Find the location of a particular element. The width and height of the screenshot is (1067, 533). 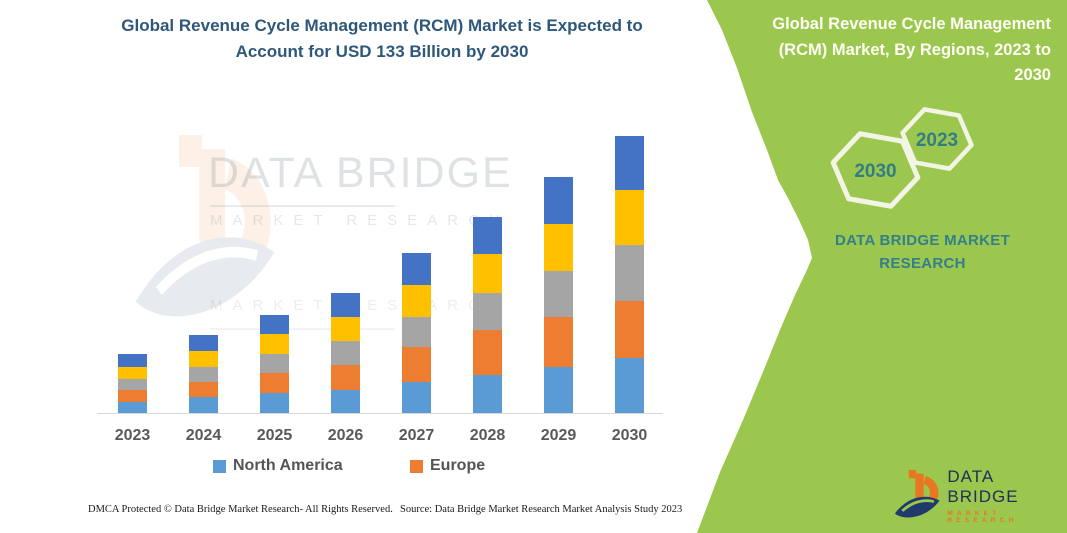

x-tick-label: 2025 is located at coordinates (274, 435).